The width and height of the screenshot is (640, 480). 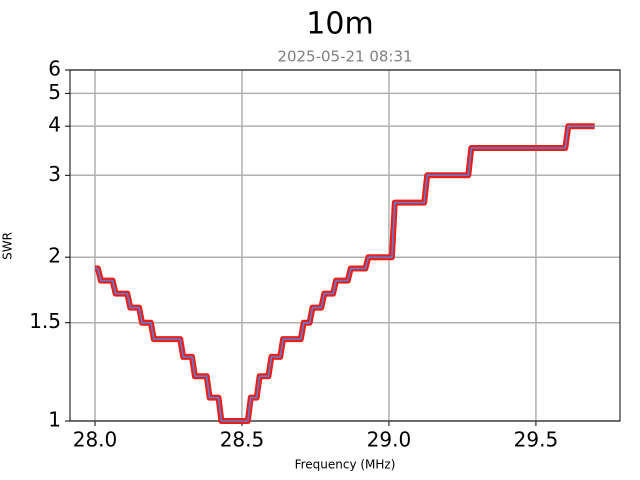 I want to click on chart-subtitle: 2025-05-21 08:31, so click(x=344, y=57).